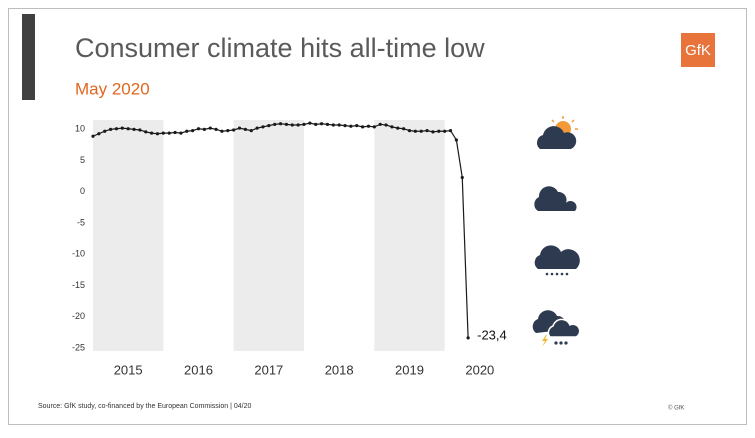 Image resolution: width=755 pixels, height=438 pixels. Describe the element at coordinates (82, 191) in the screenshot. I see `y-tick-label: 0` at that location.